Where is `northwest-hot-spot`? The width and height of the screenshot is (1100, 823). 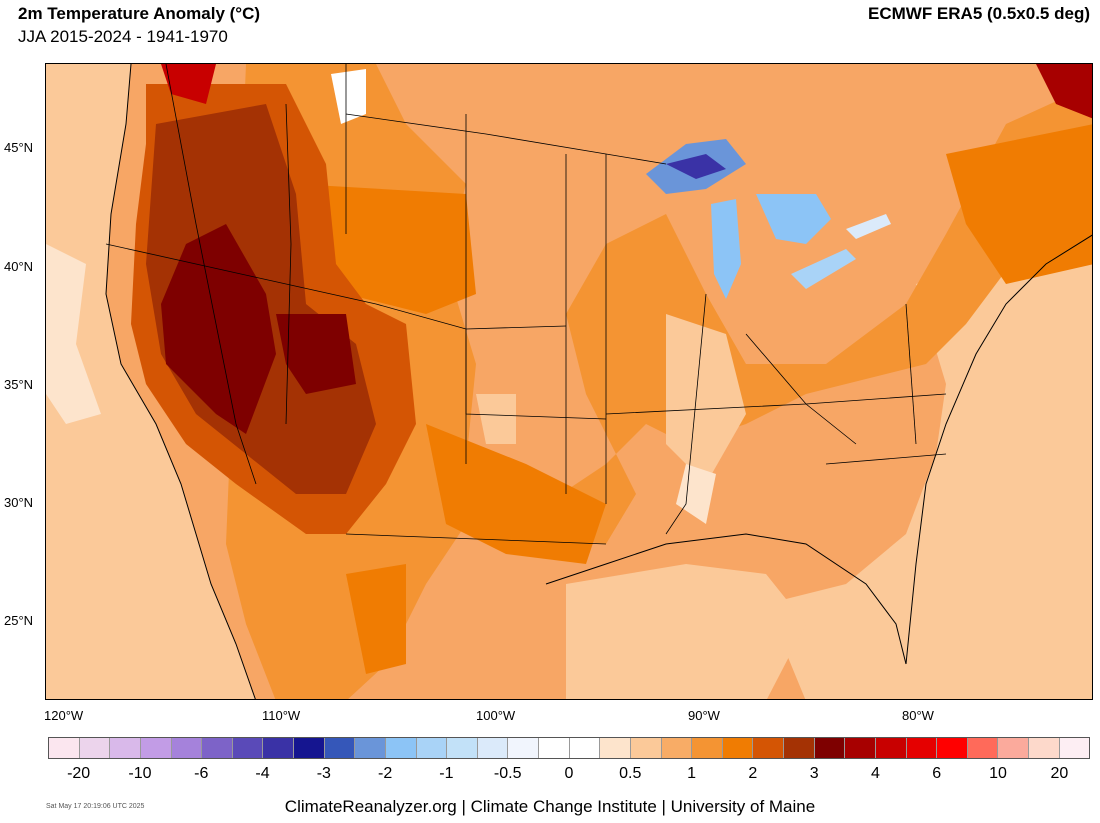
northwest-hot-spot is located at coordinates (188, 84).